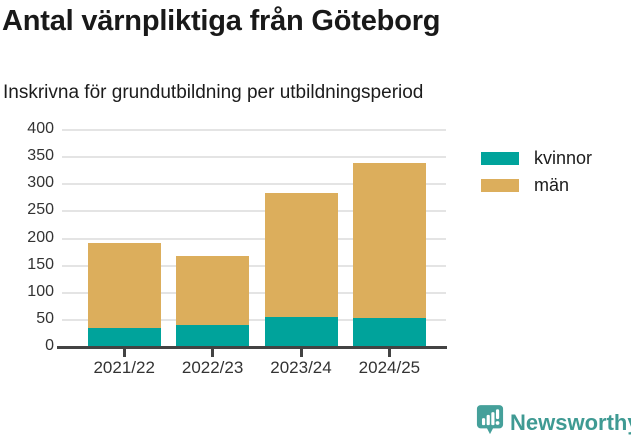  I want to click on bar-2021/22-kvinnor, so click(124, 337).